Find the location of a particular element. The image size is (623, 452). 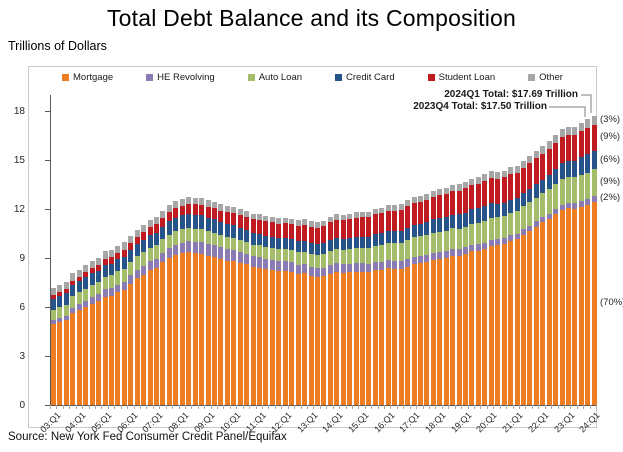

x-axis-tick-label: 13:Q1 is located at coordinates (307, 422).